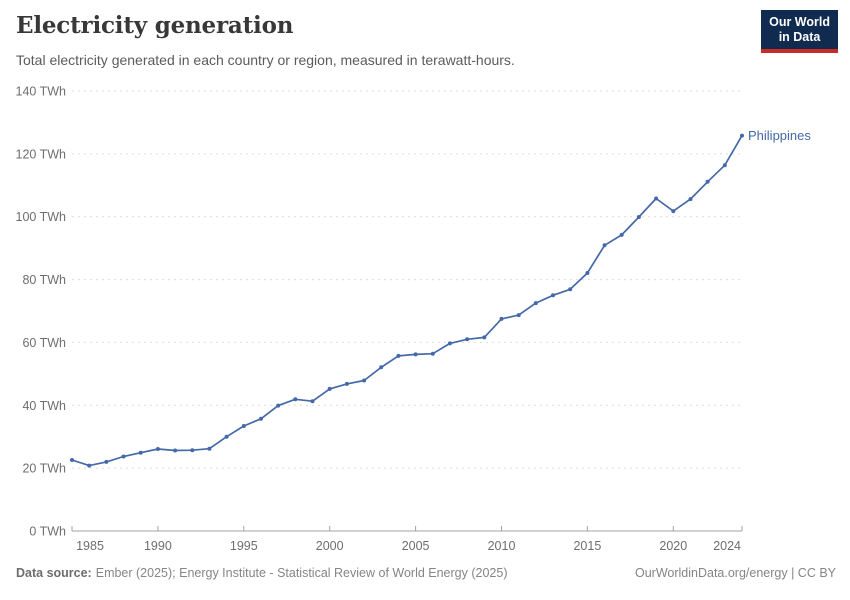  I want to click on owid-logo-line2: in Data, so click(799, 37).